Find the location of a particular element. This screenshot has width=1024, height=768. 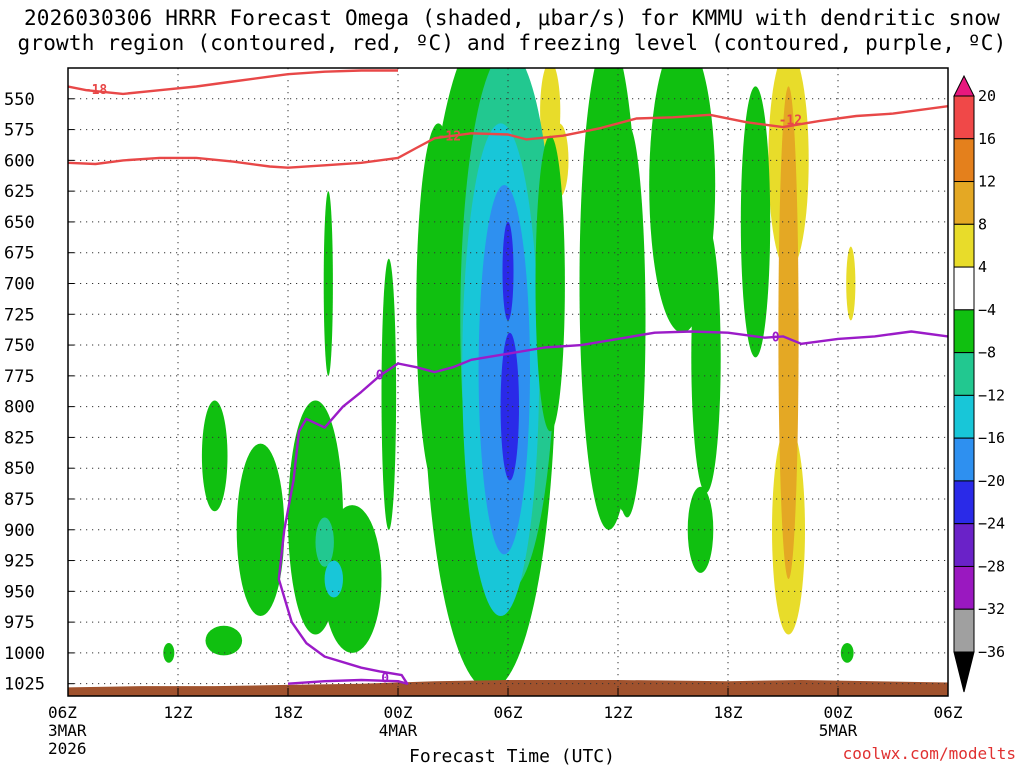

y-tick-label: 925 is located at coordinates (19, 562).